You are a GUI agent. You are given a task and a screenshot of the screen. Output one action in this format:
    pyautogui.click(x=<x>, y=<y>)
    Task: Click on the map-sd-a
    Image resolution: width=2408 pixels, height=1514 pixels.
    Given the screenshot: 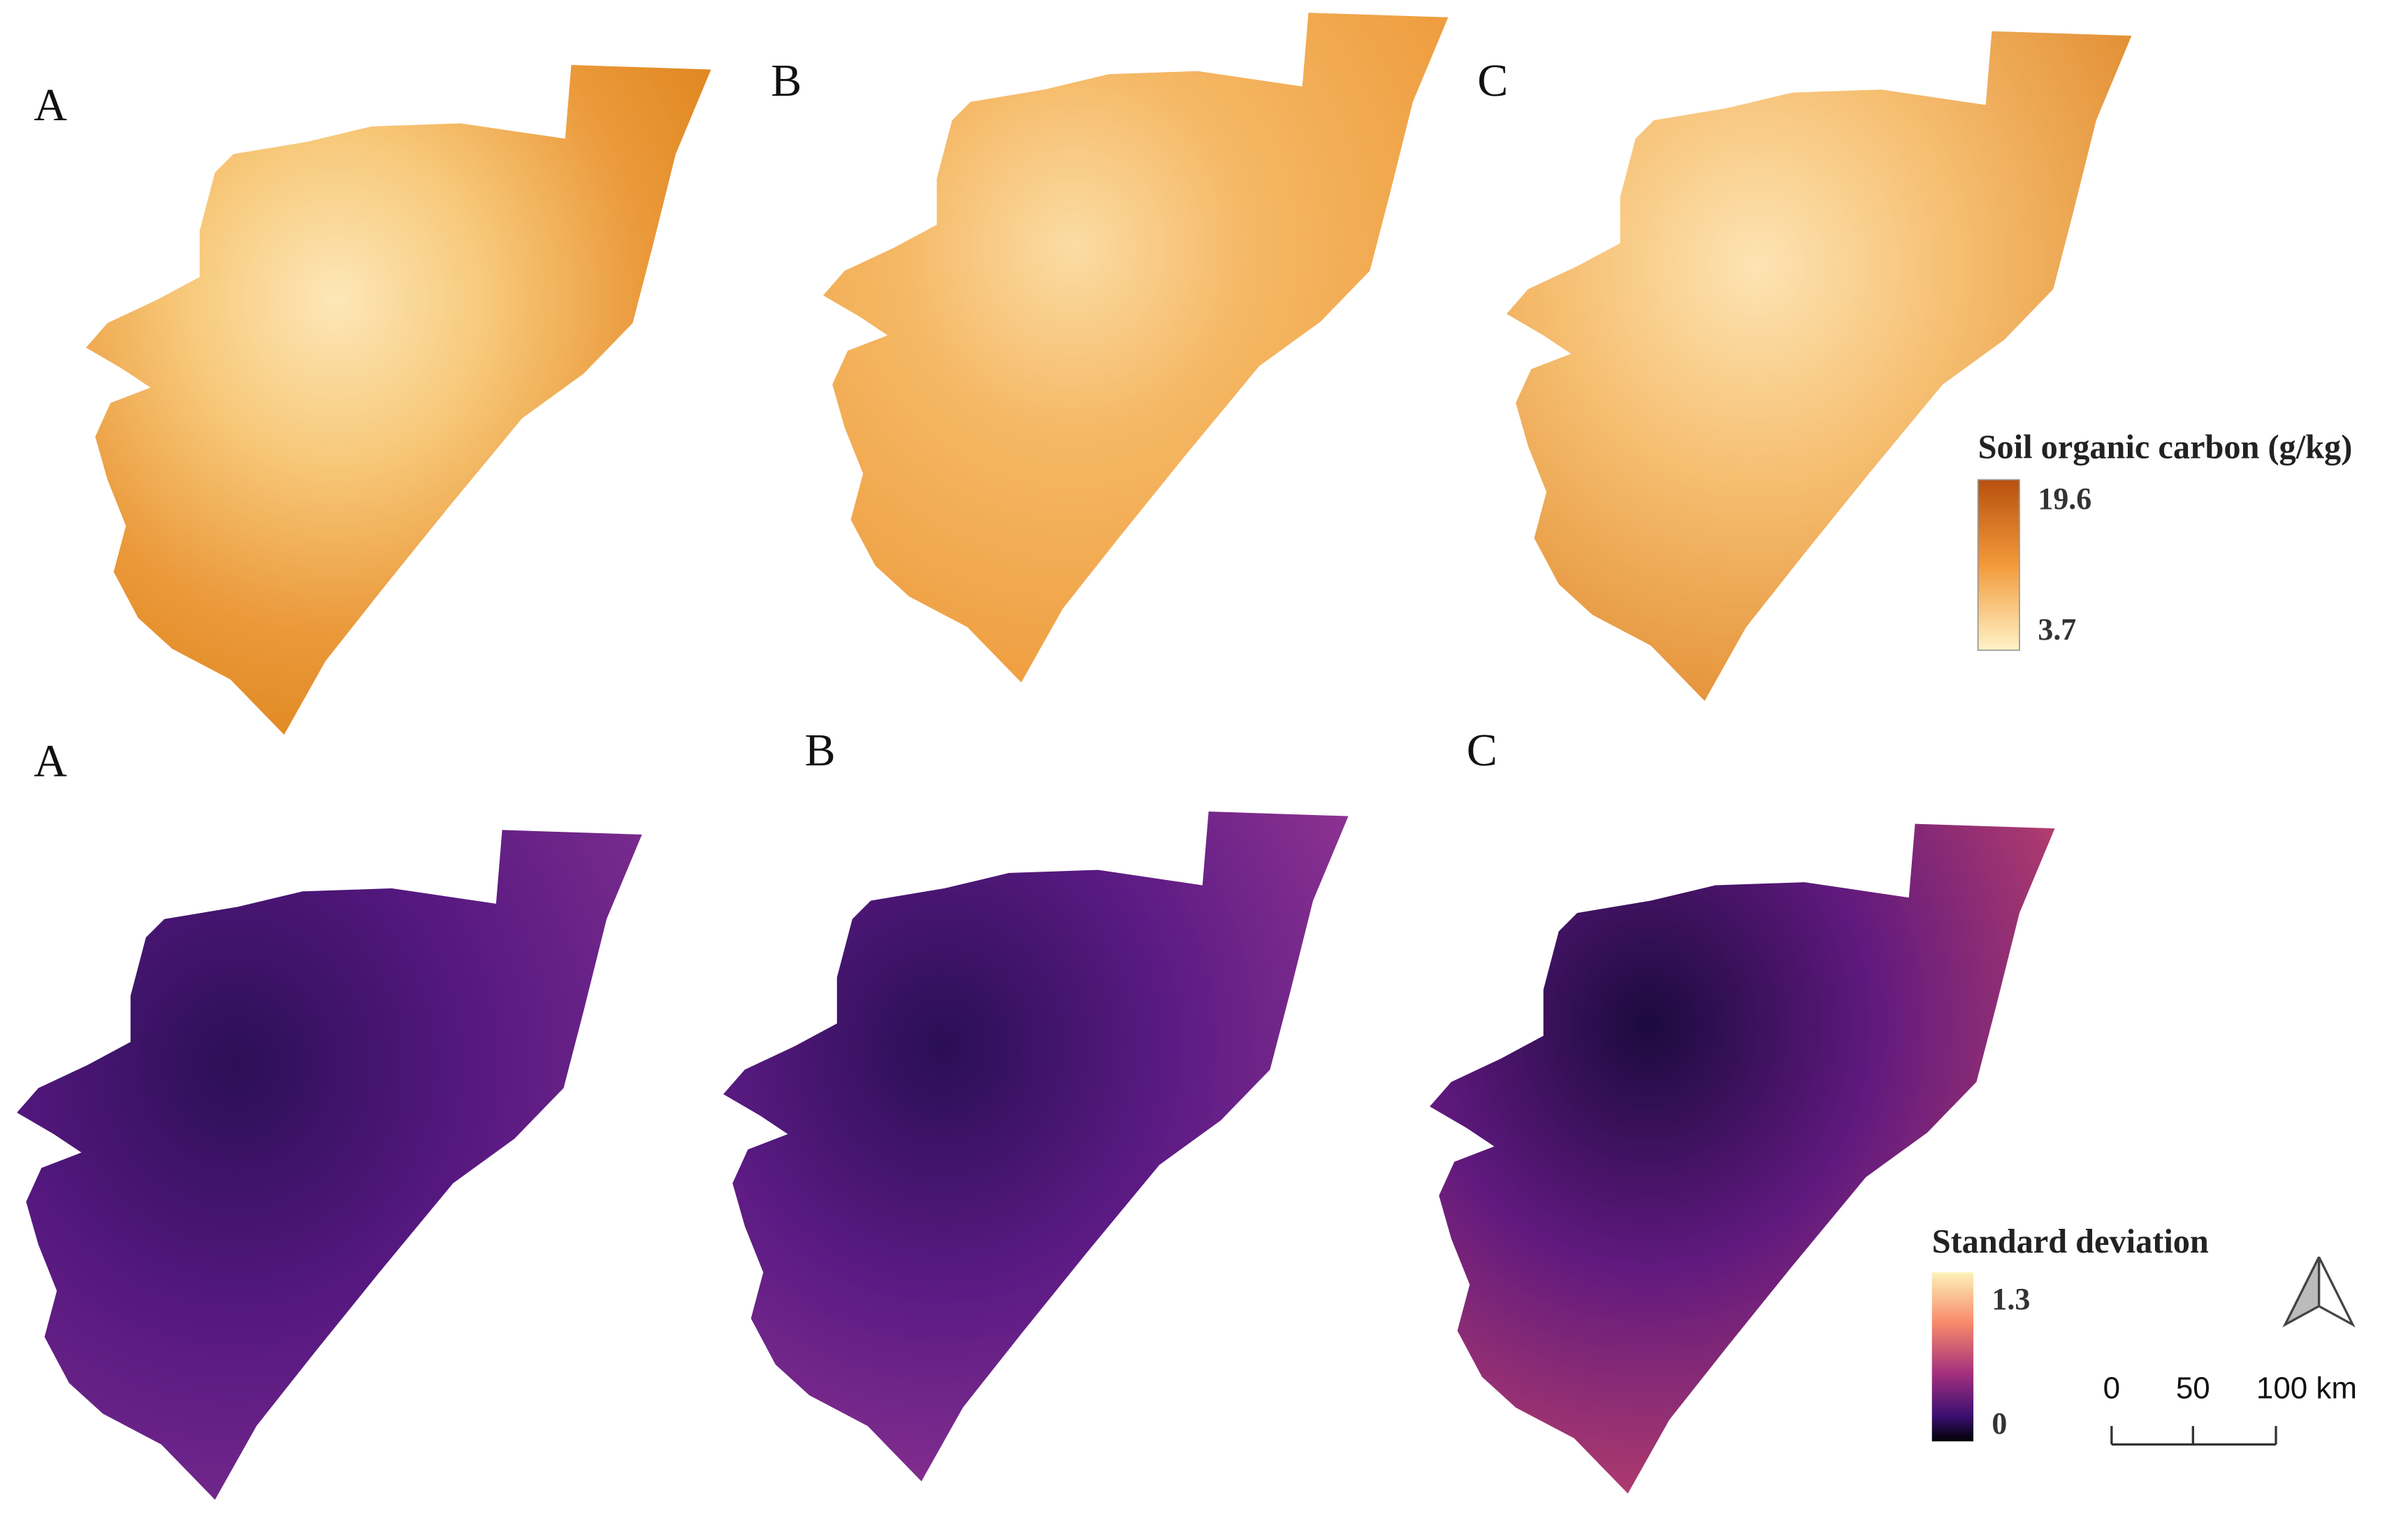 What is the action you would take?
    pyautogui.click(x=329, y=1165)
    